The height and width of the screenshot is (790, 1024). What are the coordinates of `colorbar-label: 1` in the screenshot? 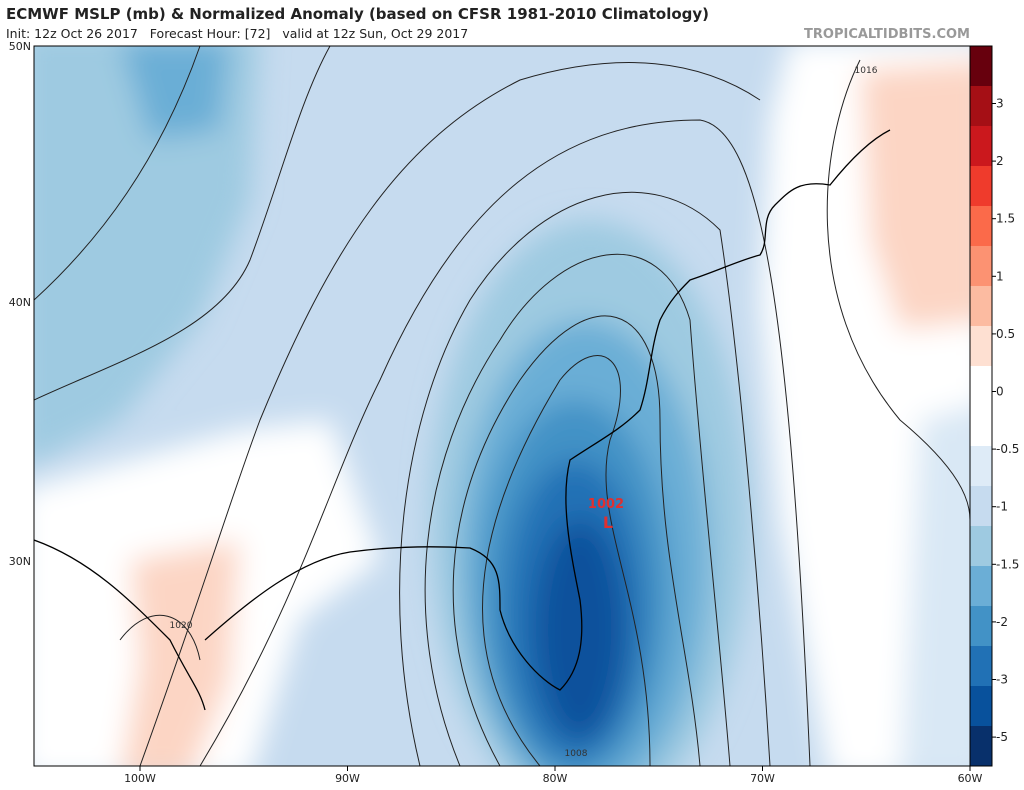 It's located at (1000, 276).